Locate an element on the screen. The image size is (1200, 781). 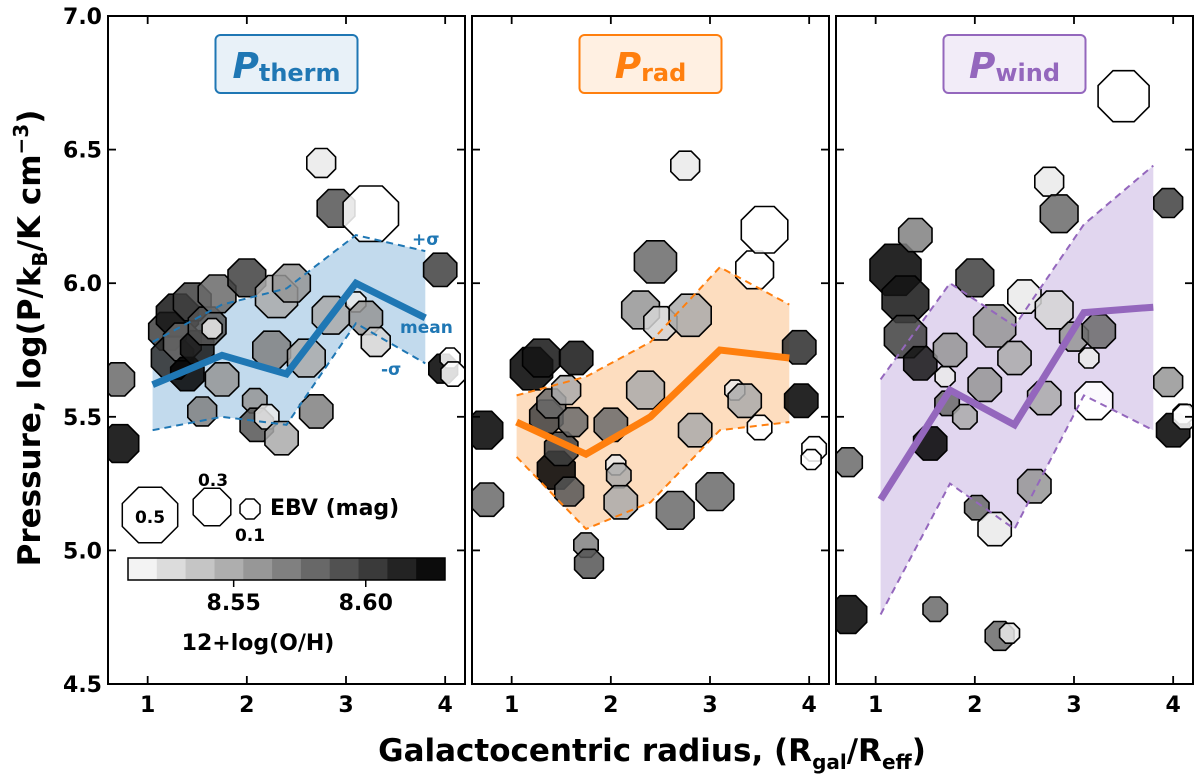
band-label-mean: mean is located at coordinates (426, 328).